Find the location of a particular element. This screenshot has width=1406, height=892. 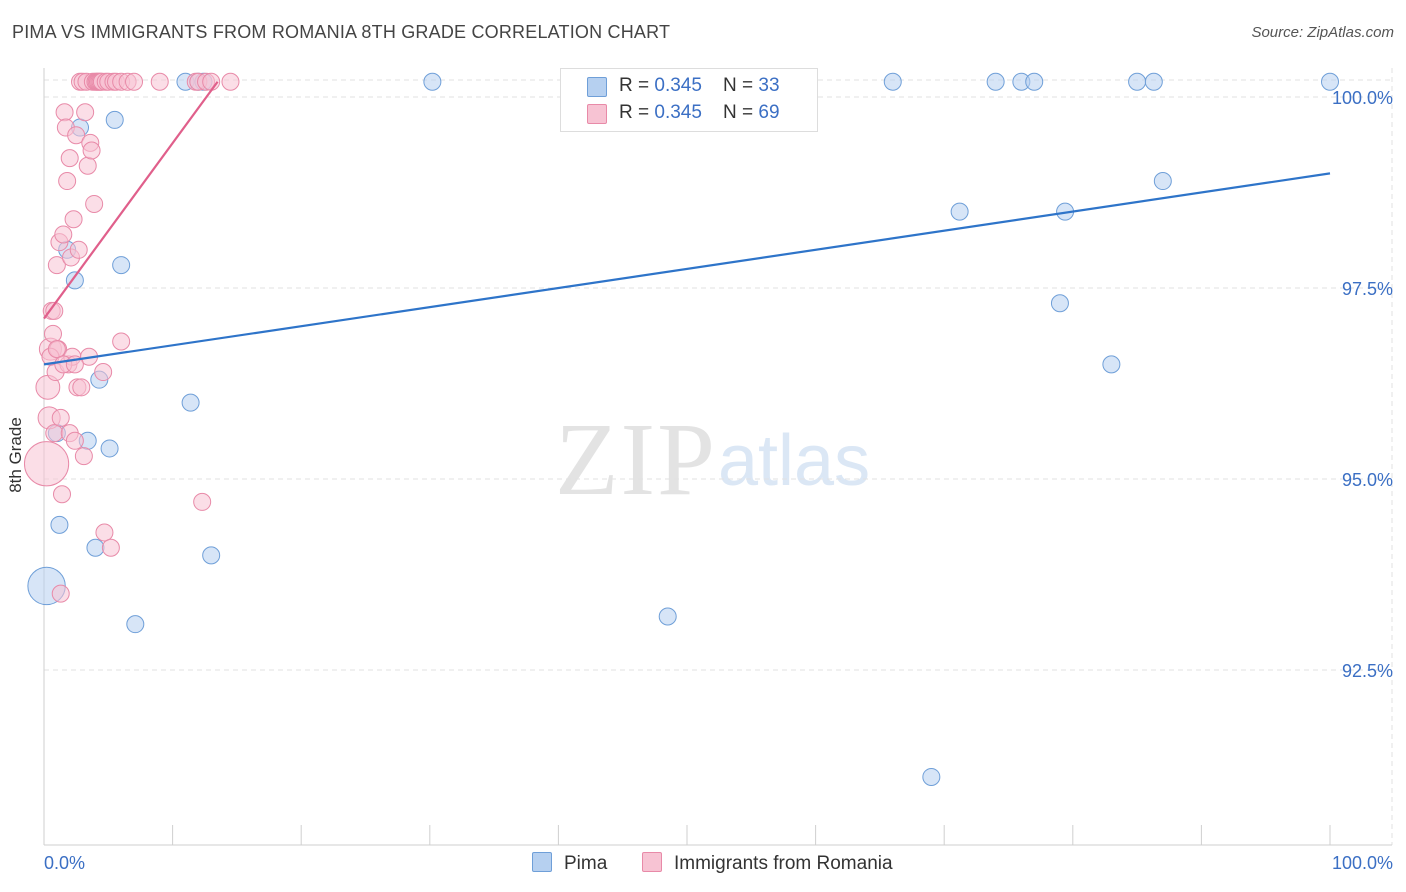

romania-swatch is located at coordinates (597, 114).